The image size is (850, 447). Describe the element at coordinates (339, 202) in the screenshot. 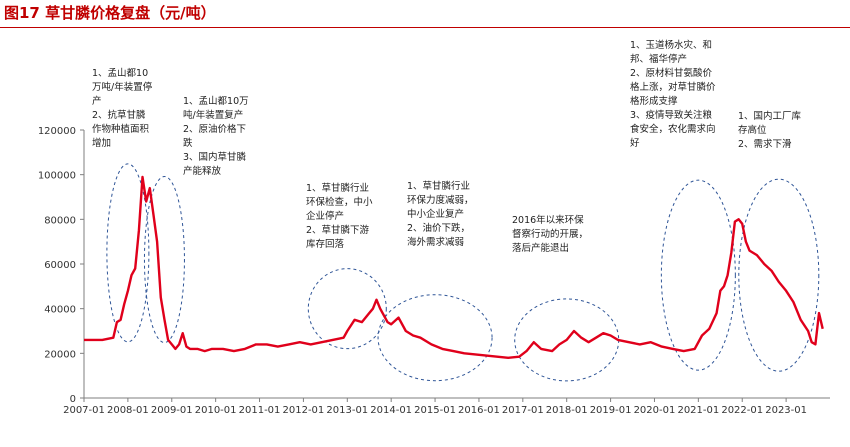

I see `annotation-line: 环保检查，中小` at that location.